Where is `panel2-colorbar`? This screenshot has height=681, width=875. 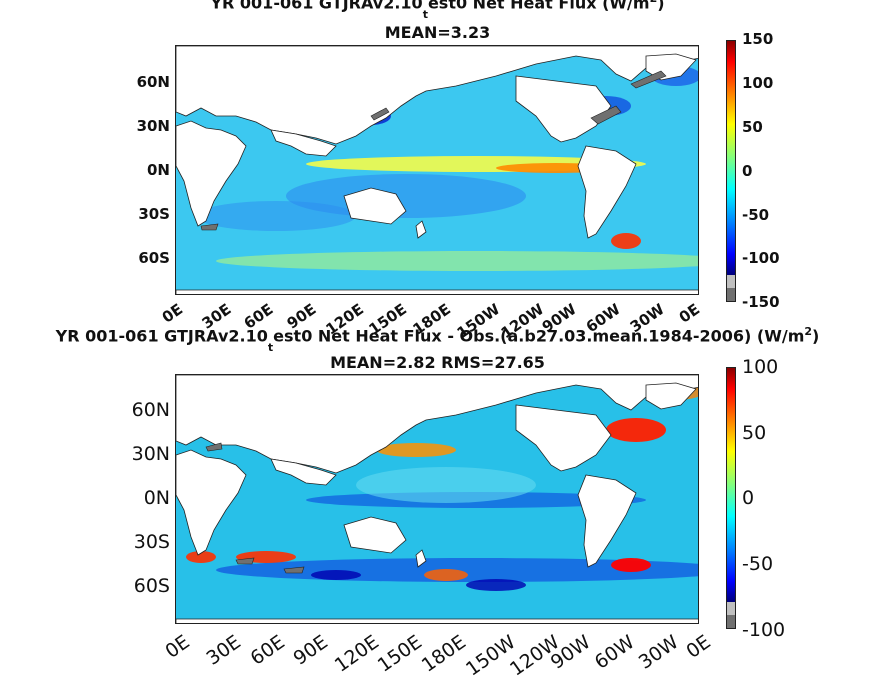
panel2-colorbar is located at coordinates (731, 498).